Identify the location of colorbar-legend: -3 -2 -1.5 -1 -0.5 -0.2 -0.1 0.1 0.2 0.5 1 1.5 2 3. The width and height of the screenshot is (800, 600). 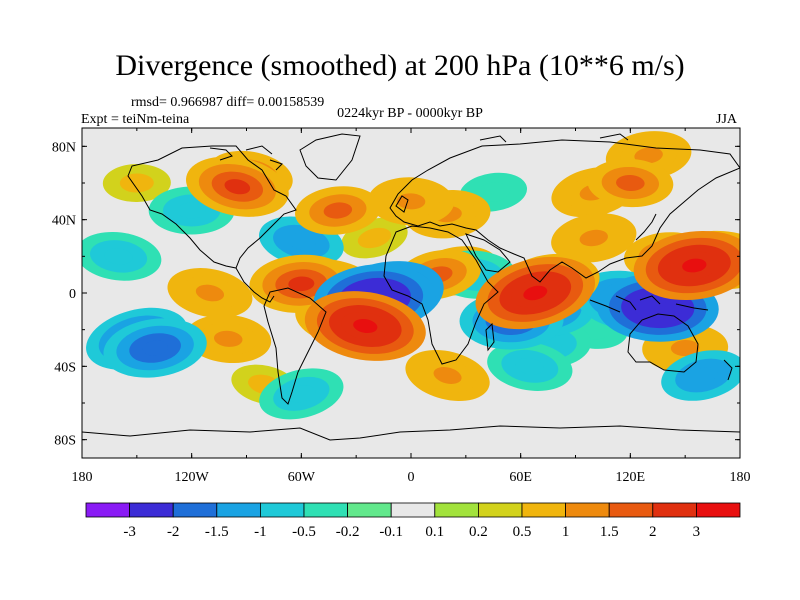
(413, 521).